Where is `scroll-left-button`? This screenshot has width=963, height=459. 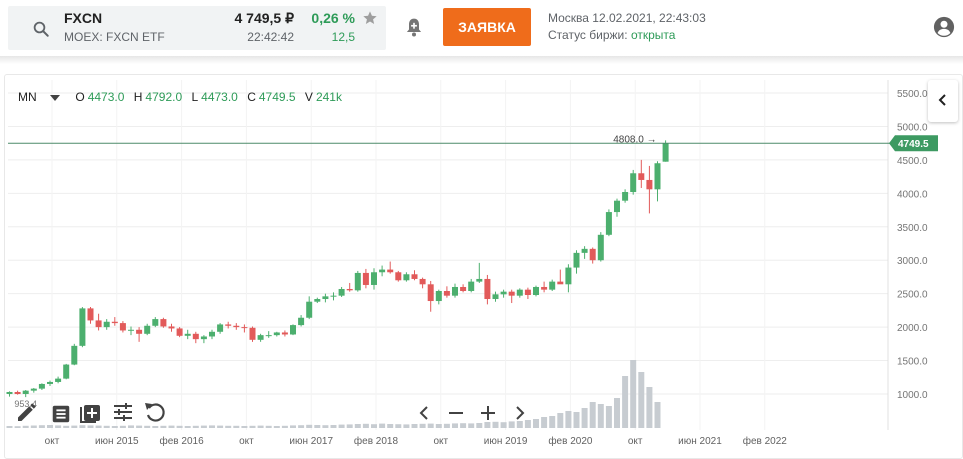 scroll-left-button is located at coordinates (424, 414).